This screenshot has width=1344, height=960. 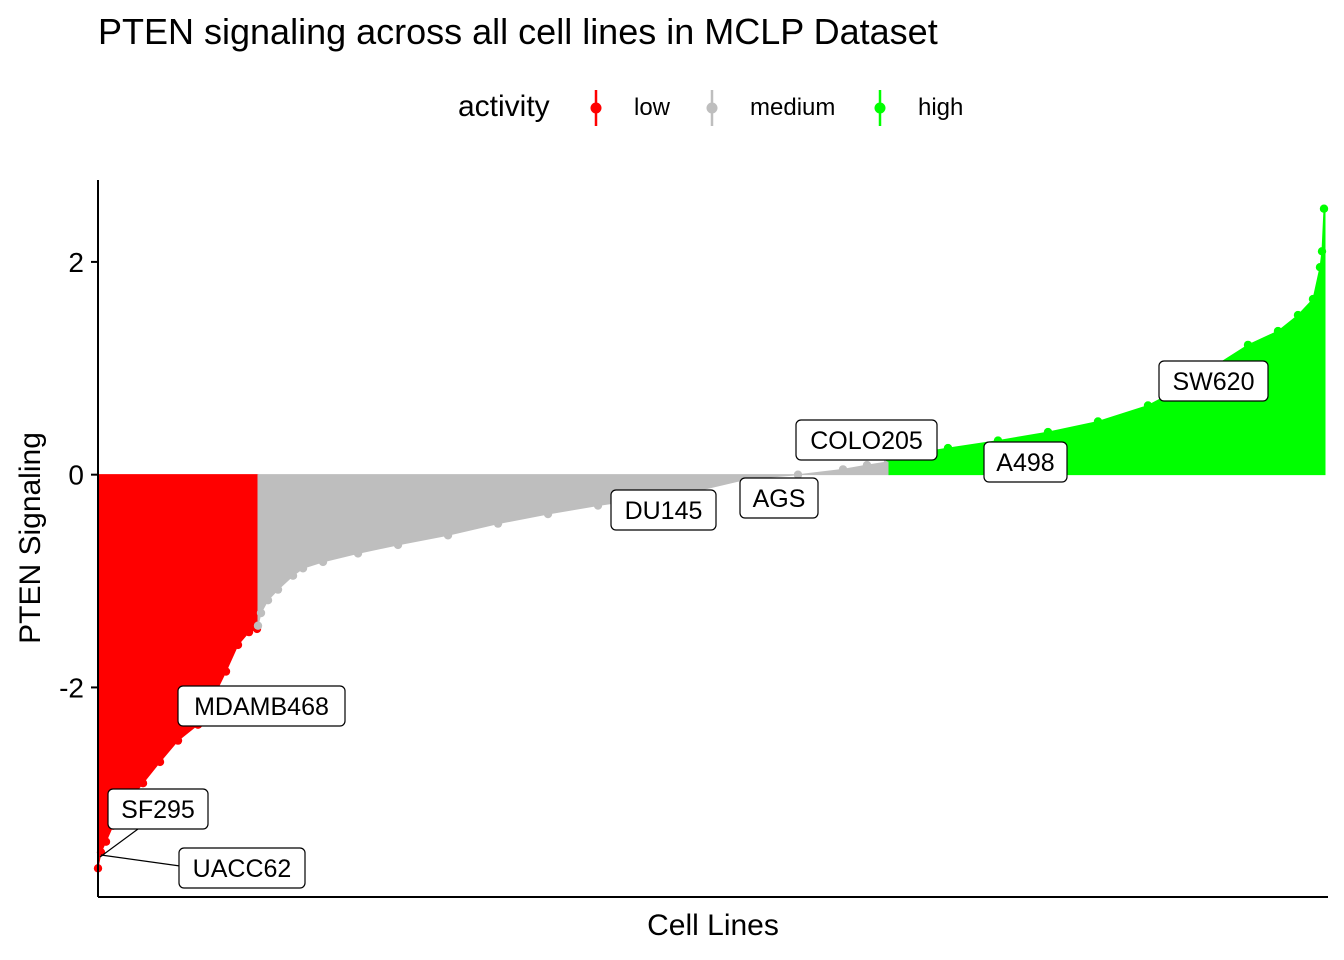 What do you see at coordinates (941, 107) in the screenshot?
I see `legend-label-high: high` at bounding box center [941, 107].